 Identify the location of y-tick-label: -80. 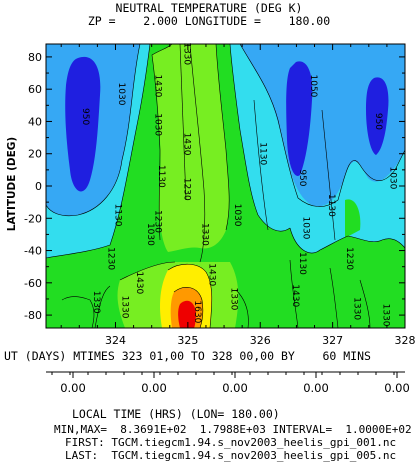
(33, 315).